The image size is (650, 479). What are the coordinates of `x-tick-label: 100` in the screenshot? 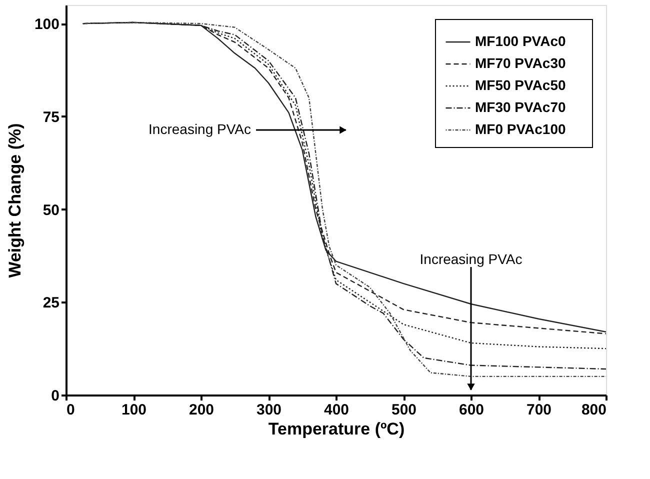 It's located at (134, 410).